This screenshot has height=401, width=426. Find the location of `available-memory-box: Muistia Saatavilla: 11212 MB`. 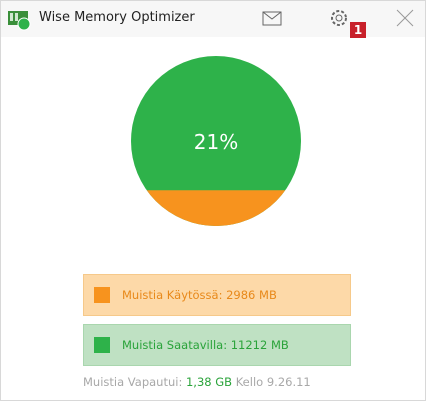

available-memory-box: Muistia Saatavilla: 11212 MB is located at coordinates (217, 345).